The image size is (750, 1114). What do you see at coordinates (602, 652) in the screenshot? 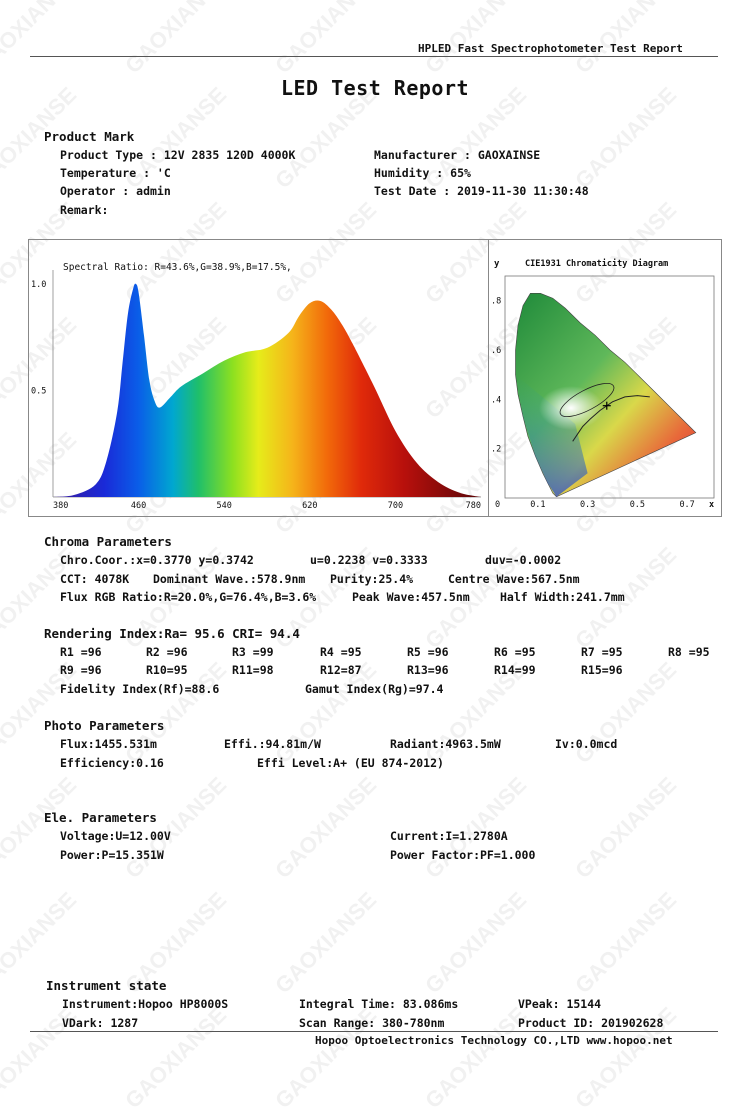
I see `cri-value: R7 =95` at bounding box center [602, 652].